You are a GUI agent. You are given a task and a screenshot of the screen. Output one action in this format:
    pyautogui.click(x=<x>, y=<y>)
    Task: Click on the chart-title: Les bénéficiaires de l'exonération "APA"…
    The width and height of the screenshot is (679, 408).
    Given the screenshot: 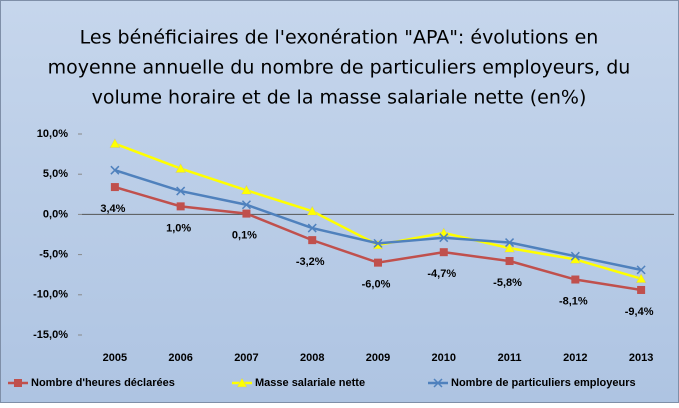 What is the action you would take?
    pyautogui.click(x=339, y=38)
    